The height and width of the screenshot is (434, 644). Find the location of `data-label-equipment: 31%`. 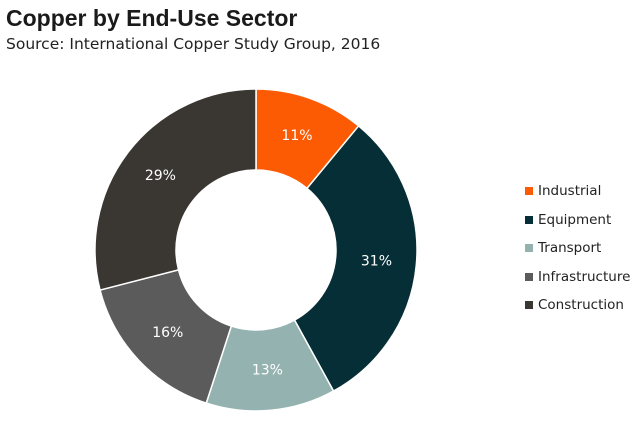

data-label-equipment: 31% is located at coordinates (376, 261).